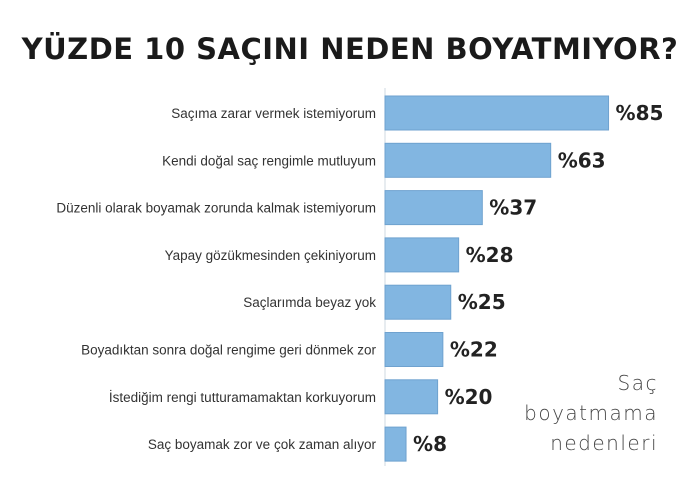 Image resolution: width=700 pixels, height=484 pixels. I want to click on value-label-8: %8, so click(430, 444).